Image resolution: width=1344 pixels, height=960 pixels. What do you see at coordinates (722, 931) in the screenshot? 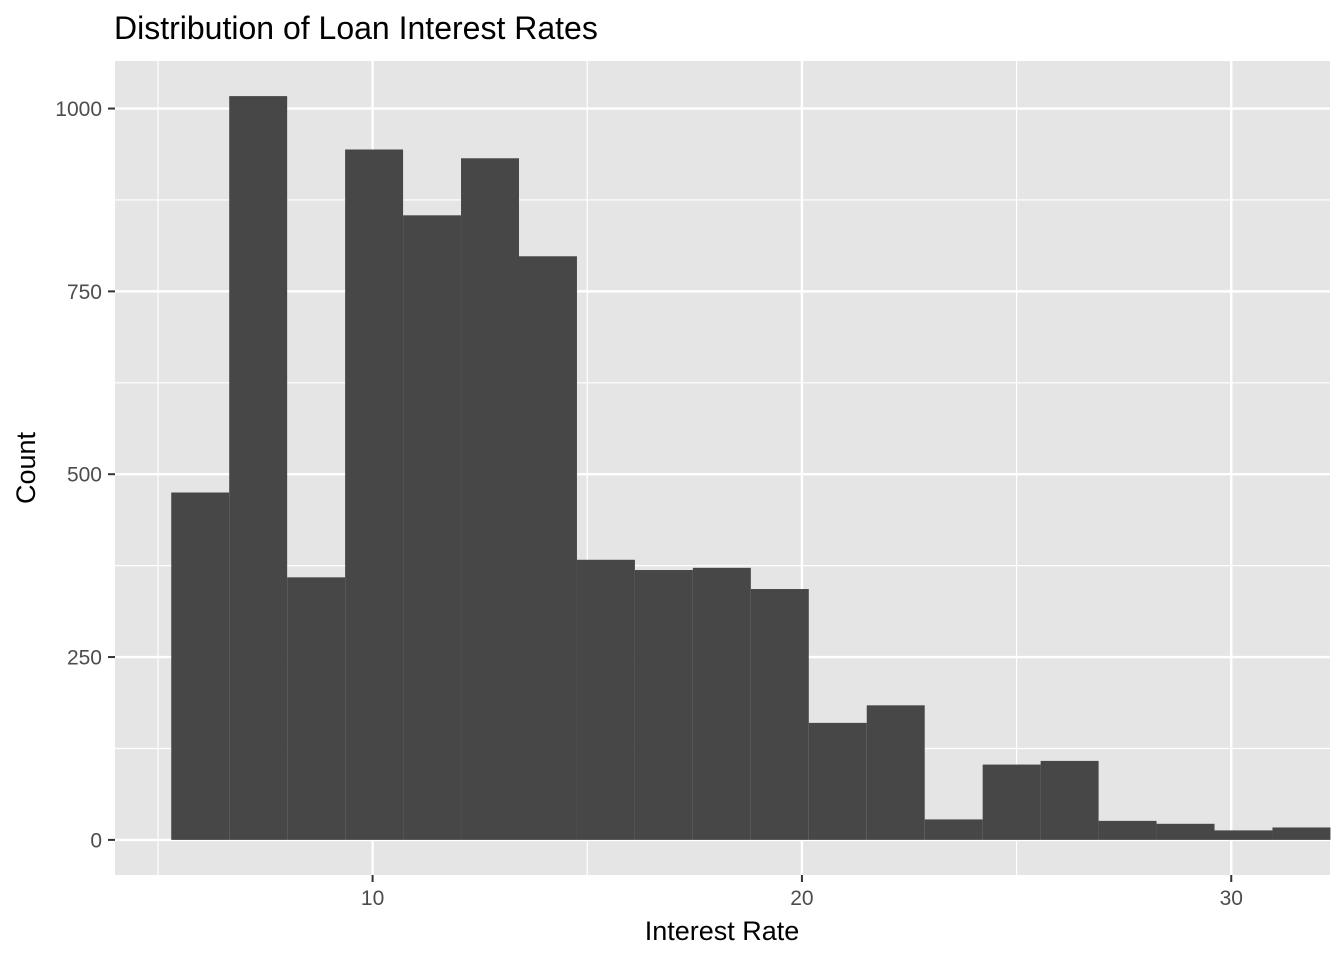
I see `x-axis-title: Interest Rate` at bounding box center [722, 931].